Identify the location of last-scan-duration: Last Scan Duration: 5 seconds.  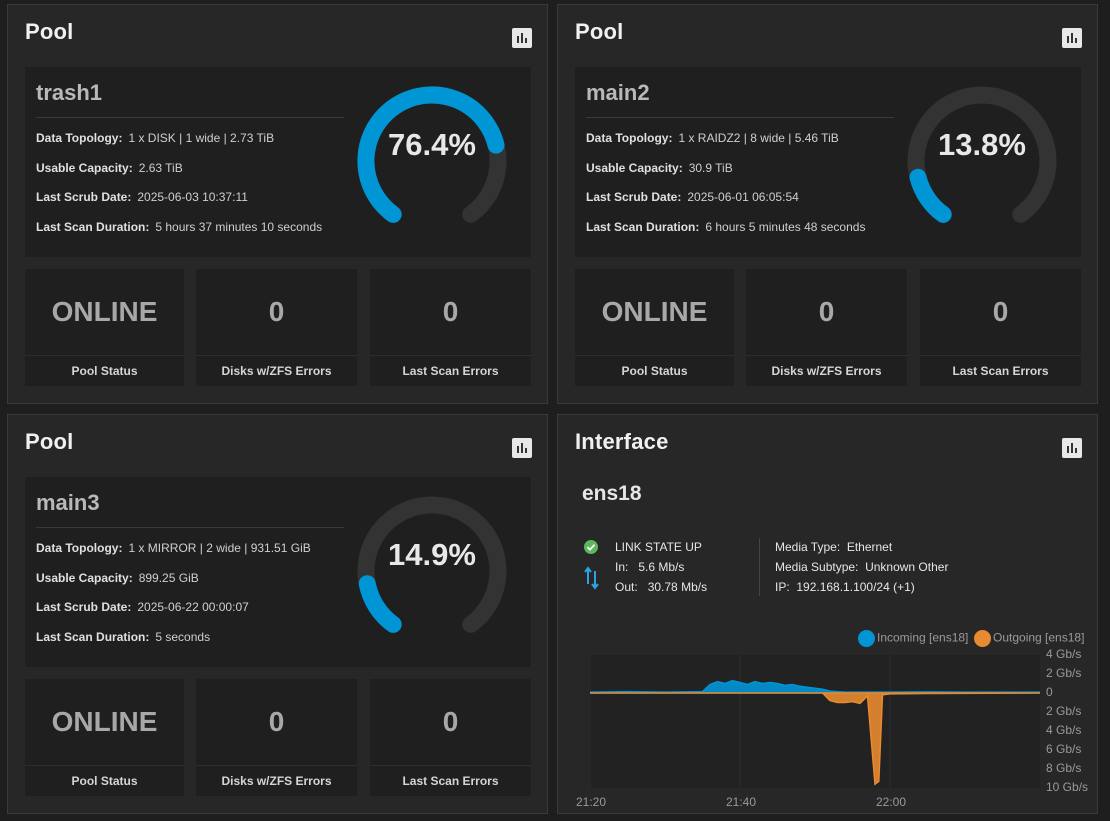
(123, 637).